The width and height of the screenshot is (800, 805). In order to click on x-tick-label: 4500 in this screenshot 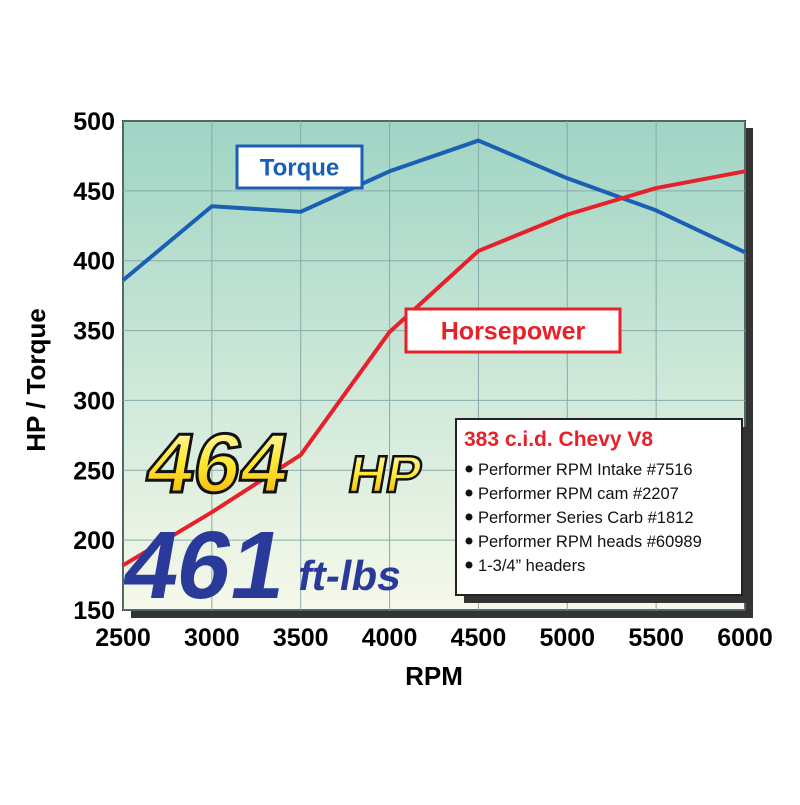, I will do `click(479, 638)`.